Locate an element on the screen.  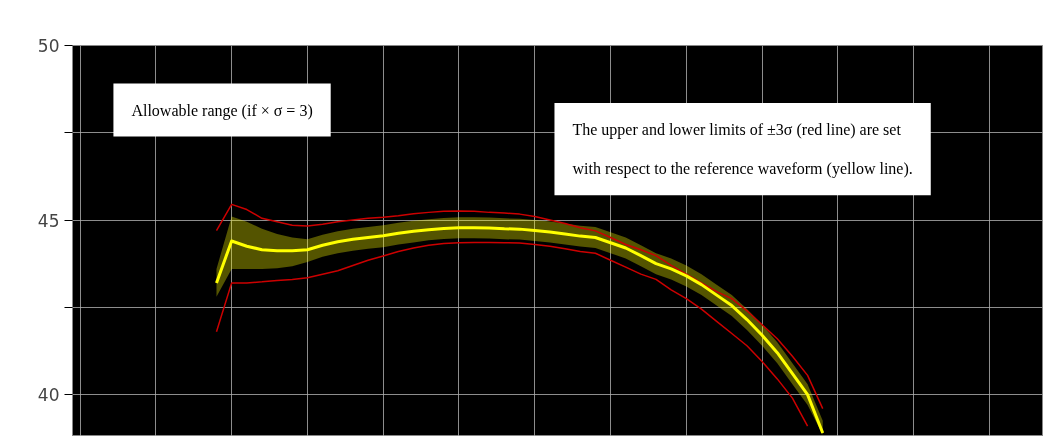
annotation: Allowable range (if × σ = 3) is located at coordinates (222, 110).